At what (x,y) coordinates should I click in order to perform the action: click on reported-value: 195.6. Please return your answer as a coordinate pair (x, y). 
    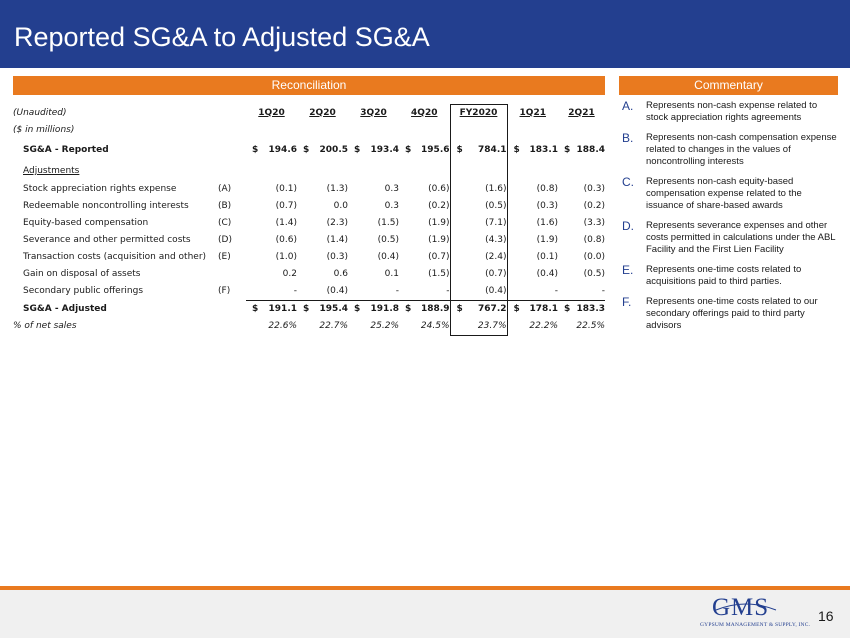
    Looking at the image, I should click on (435, 150).